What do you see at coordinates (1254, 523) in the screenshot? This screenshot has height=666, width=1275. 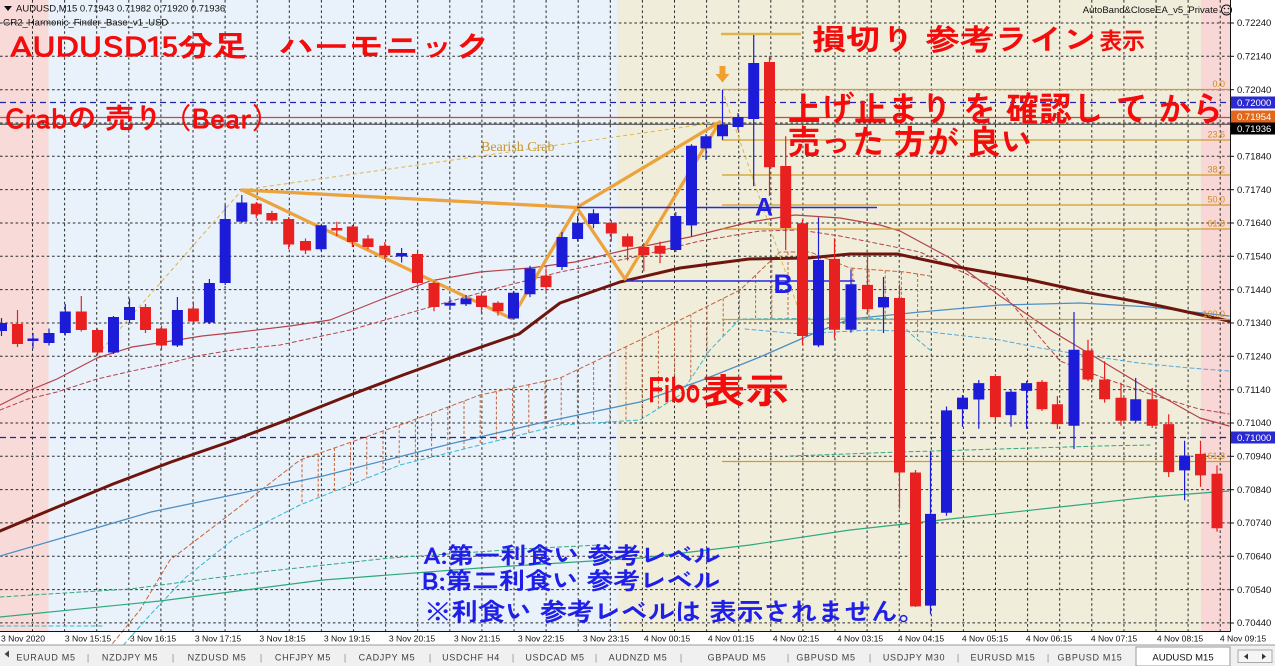 I see `svg-text: 0.70740` at bounding box center [1254, 523].